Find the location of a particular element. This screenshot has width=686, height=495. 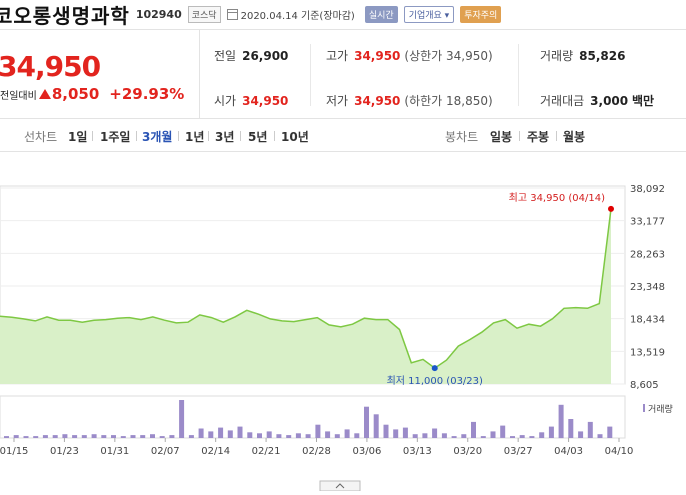

stat-trade-value: 거래대금 3,000 백만 is located at coordinates (597, 100).